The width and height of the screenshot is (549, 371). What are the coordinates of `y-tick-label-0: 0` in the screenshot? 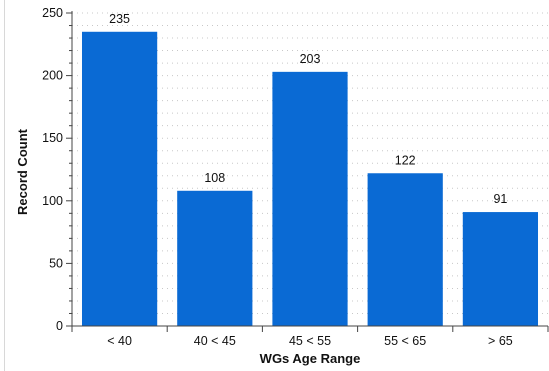 It's located at (59, 326).